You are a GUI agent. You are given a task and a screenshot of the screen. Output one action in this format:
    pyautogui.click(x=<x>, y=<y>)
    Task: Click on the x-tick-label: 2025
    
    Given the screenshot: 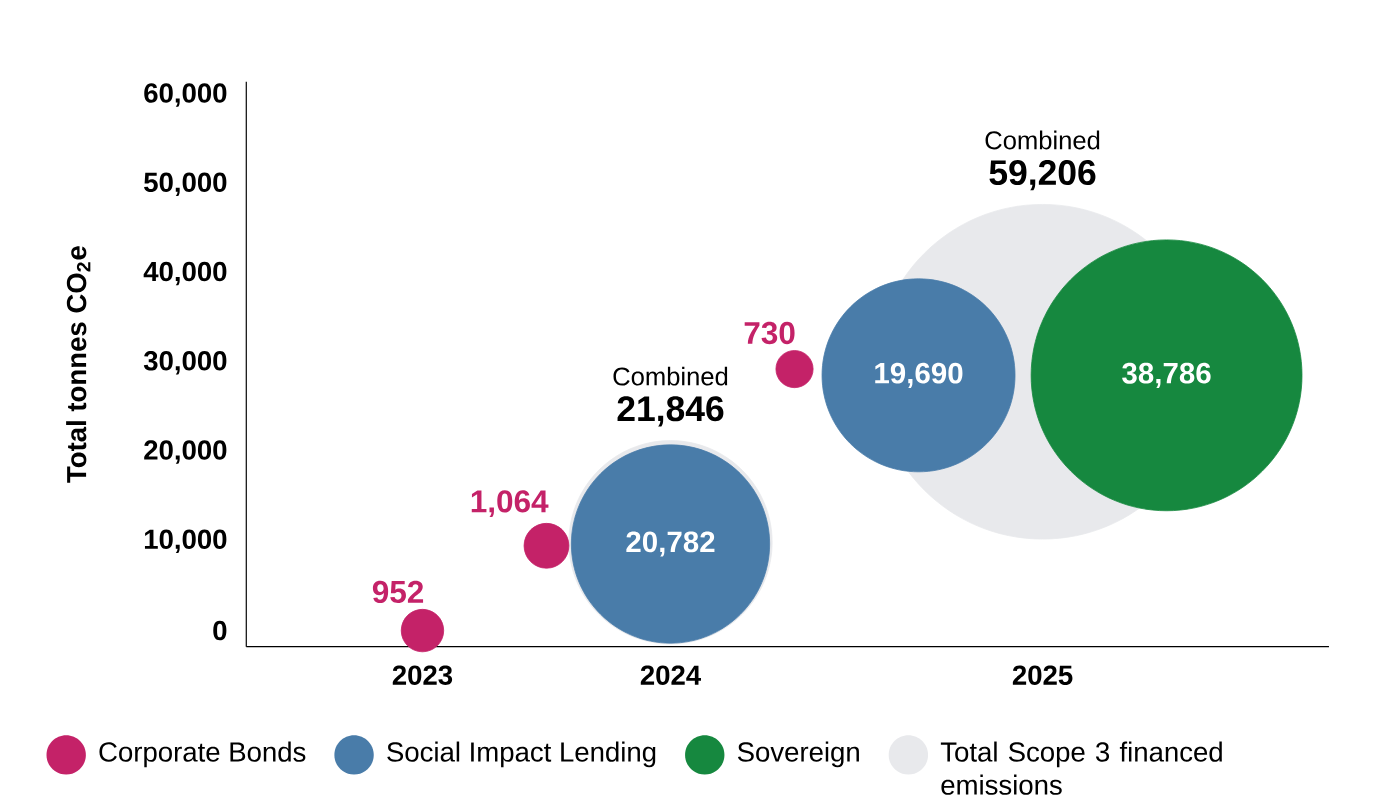 What is the action you would take?
    pyautogui.click(x=1042, y=675)
    